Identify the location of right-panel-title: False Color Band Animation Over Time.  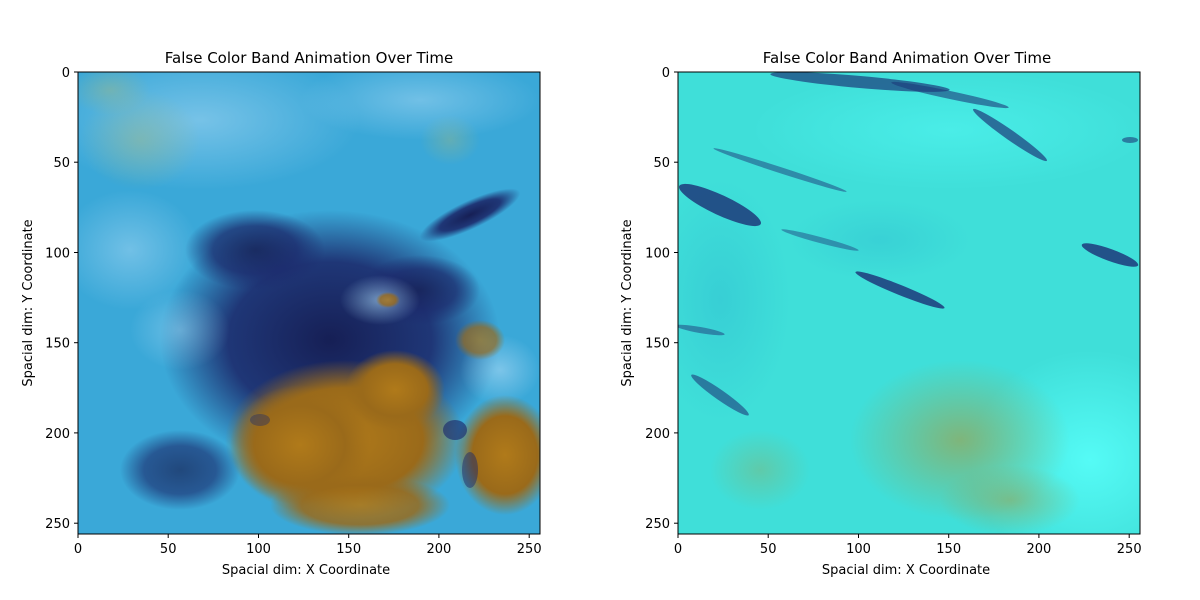
(907, 58).